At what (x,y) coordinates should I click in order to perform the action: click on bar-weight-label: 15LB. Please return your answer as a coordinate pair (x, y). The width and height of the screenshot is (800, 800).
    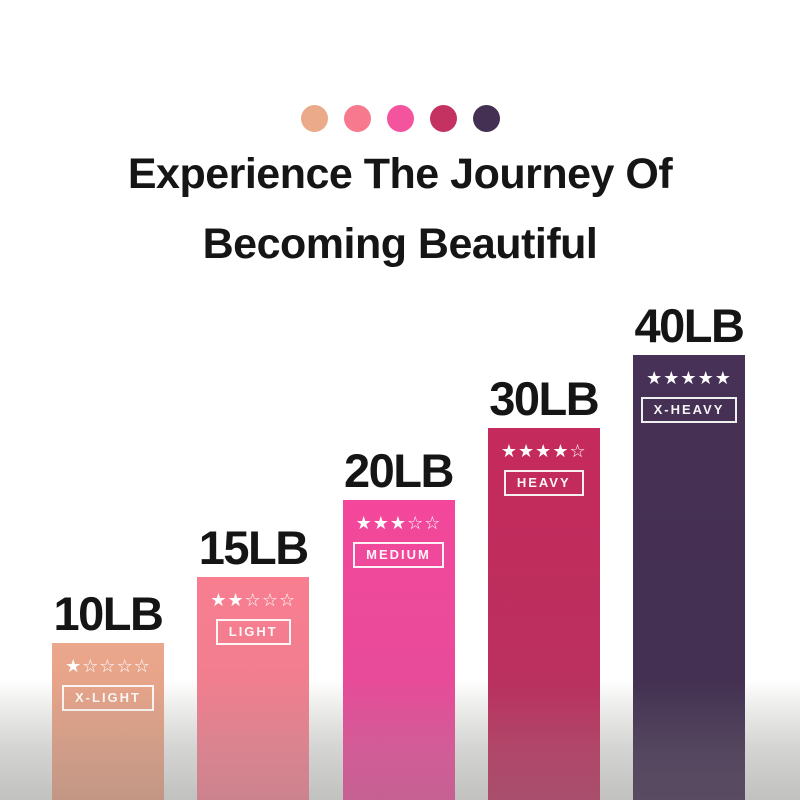
    Looking at the image, I should click on (253, 547).